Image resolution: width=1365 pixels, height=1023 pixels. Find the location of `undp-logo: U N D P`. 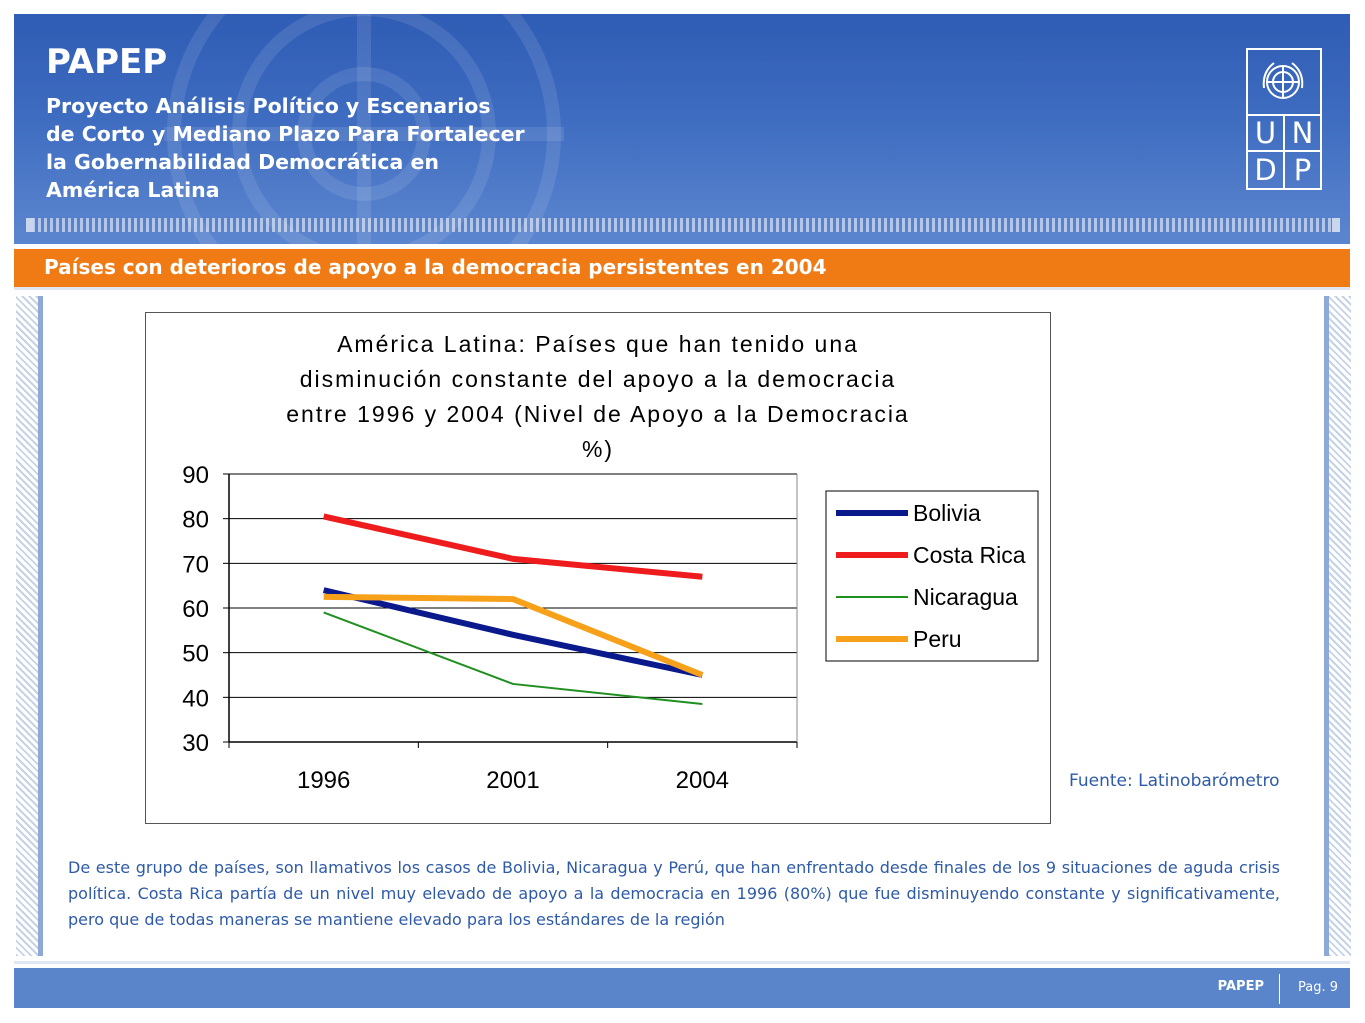

undp-logo: U N D P is located at coordinates (1284, 119).